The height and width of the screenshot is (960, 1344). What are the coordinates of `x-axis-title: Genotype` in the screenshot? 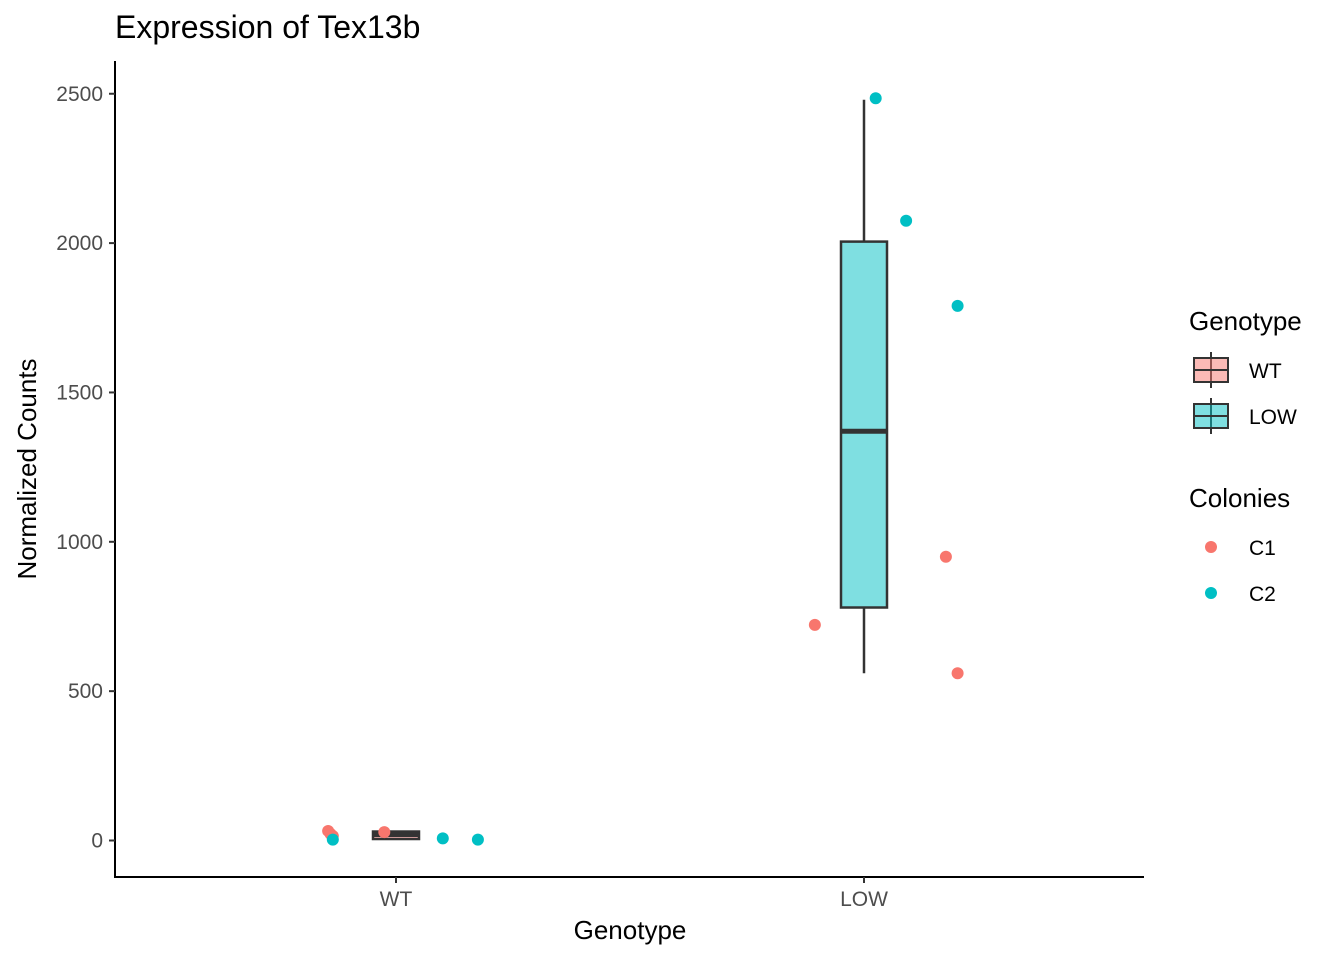 It's located at (630, 930).